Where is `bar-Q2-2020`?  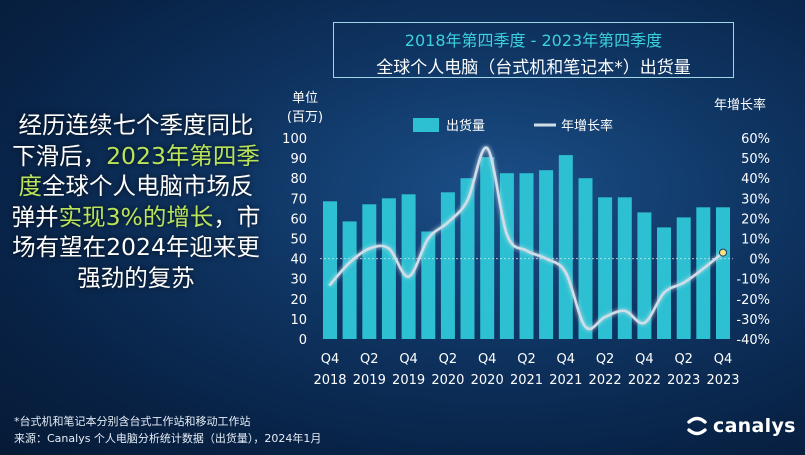
bar-Q2-2020 is located at coordinates (447, 265).